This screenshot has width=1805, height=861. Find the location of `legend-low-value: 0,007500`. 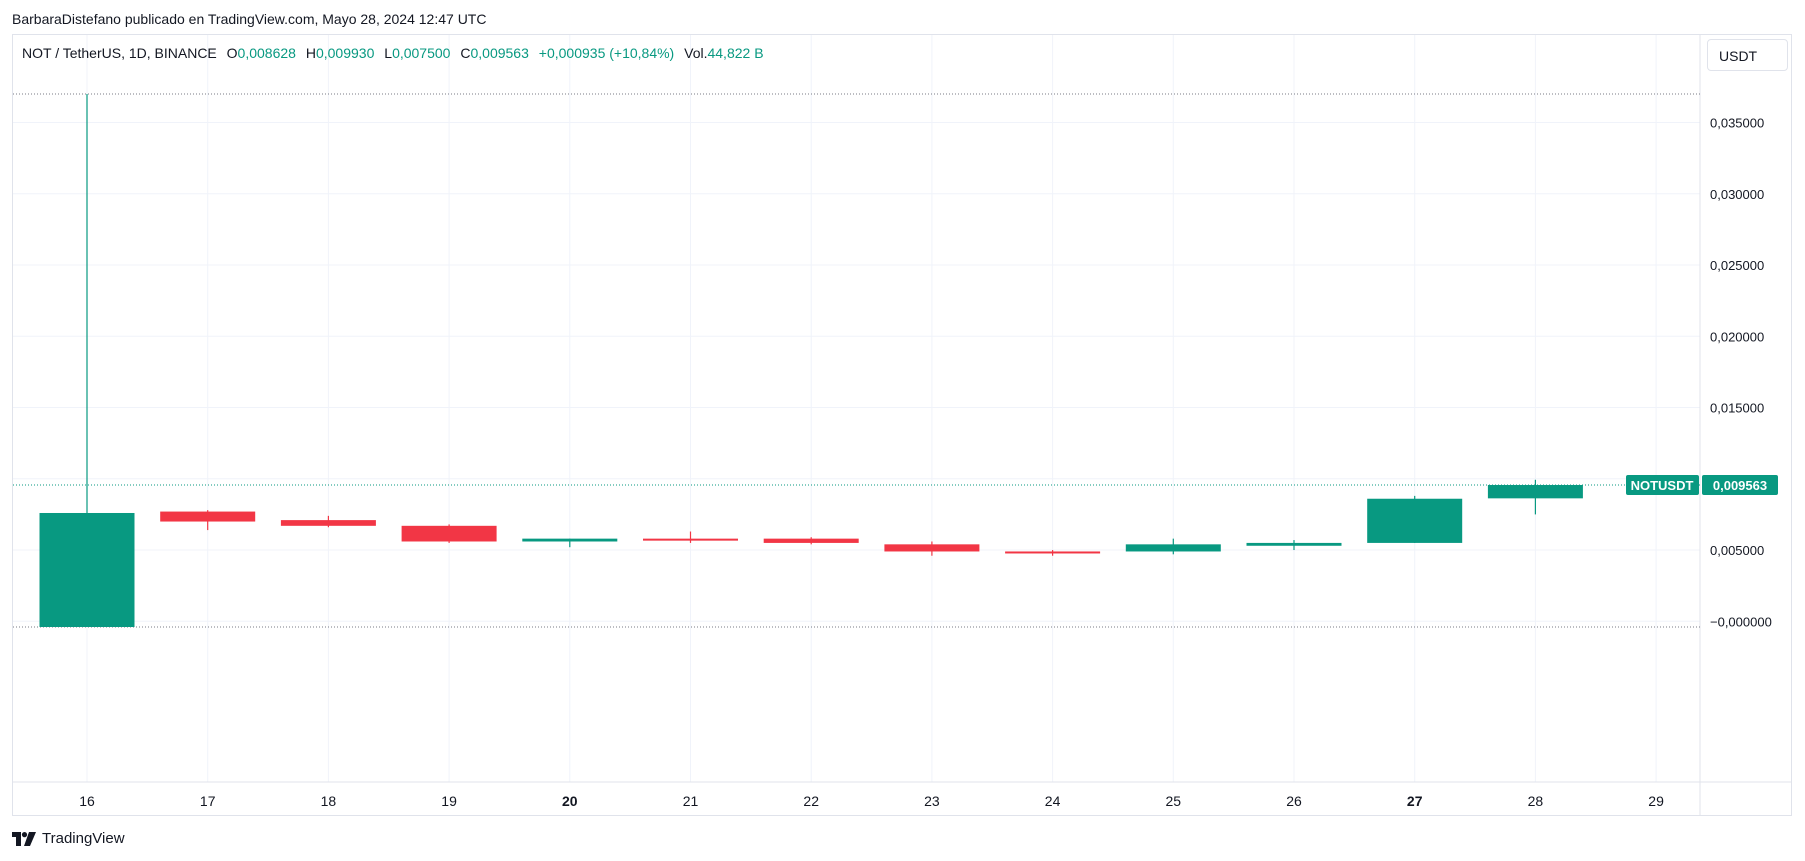

legend-low-value: 0,007500 is located at coordinates (421, 53).